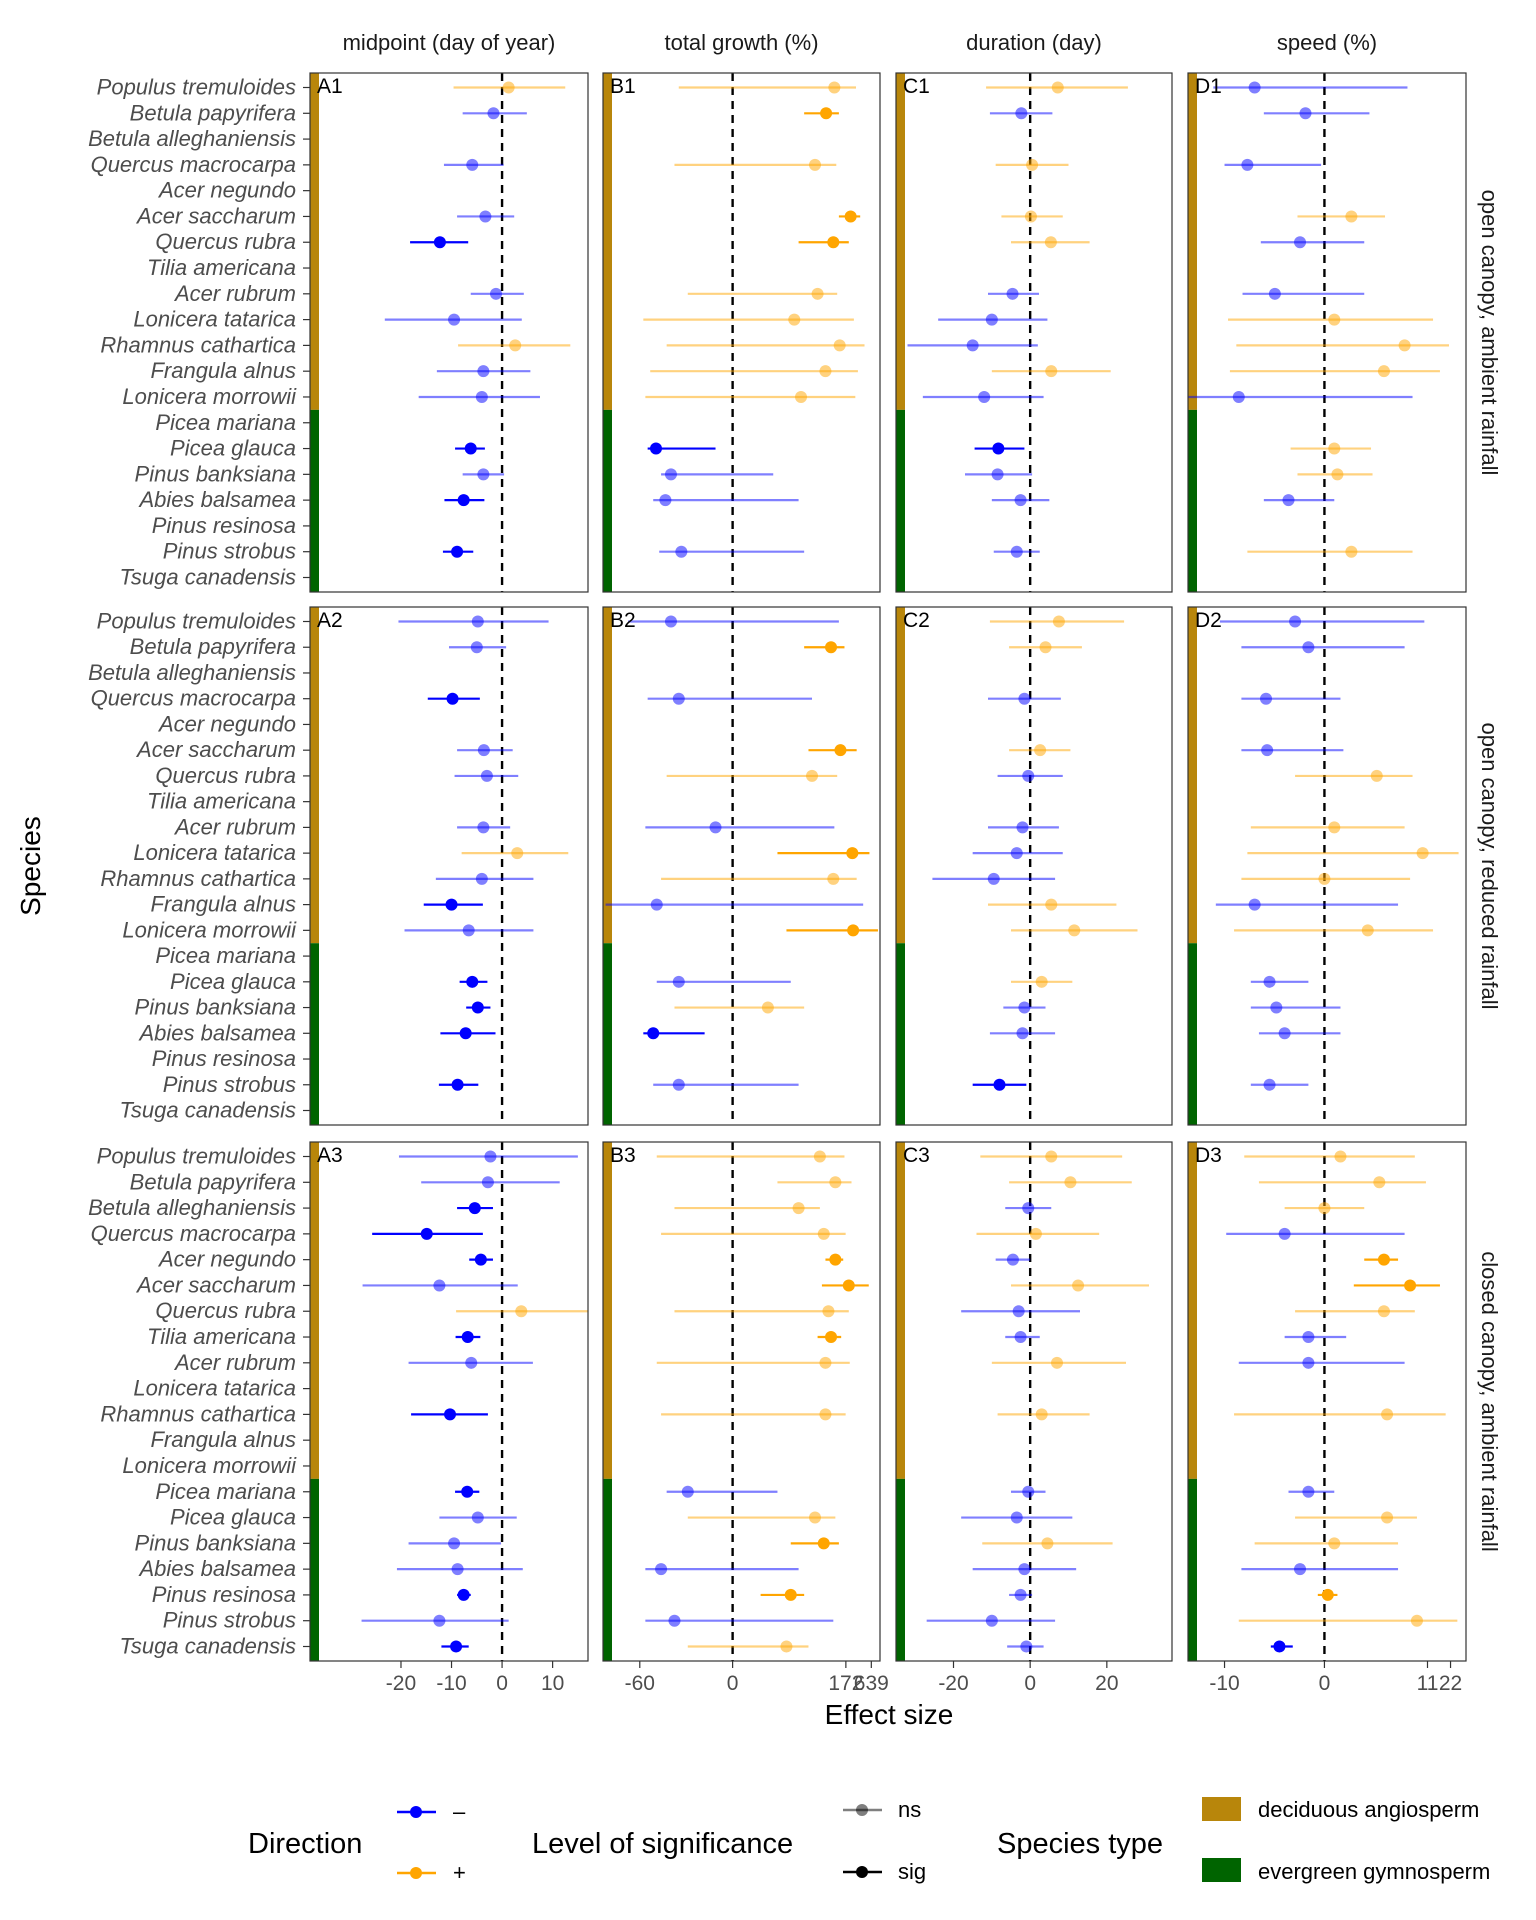  What do you see at coordinates (1327, 332) in the screenshot?
I see `panel-D1: D1` at bounding box center [1327, 332].